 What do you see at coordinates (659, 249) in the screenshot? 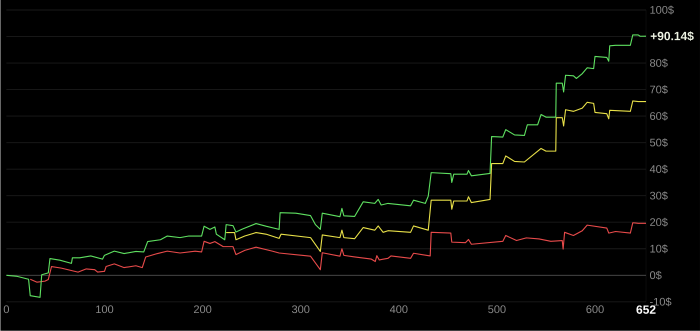
I see `y-tick-label: 10$` at bounding box center [659, 249].